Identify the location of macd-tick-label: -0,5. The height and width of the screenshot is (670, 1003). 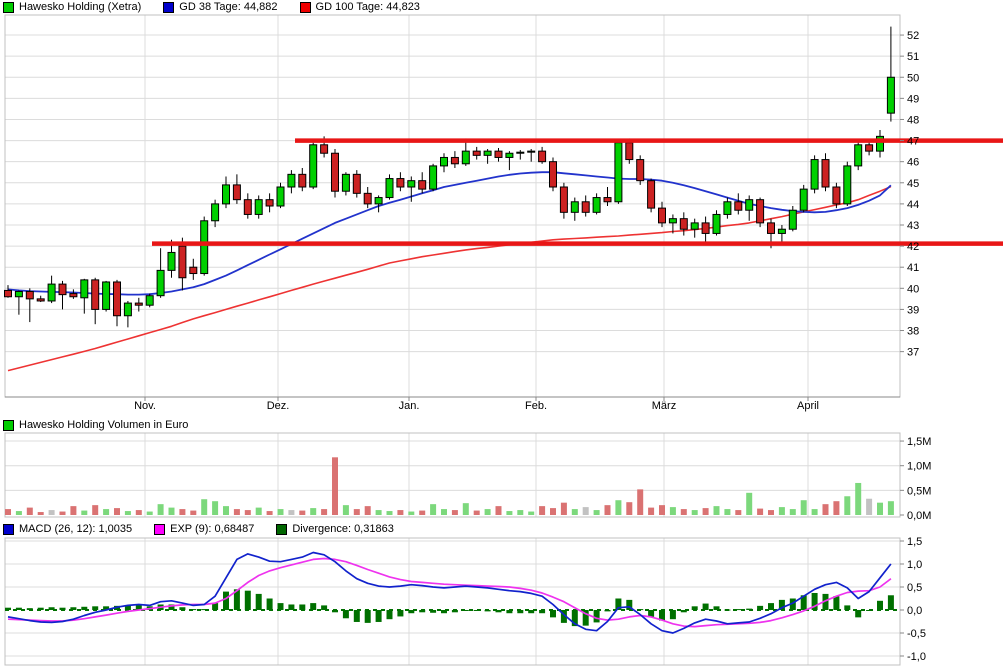
(916, 634).